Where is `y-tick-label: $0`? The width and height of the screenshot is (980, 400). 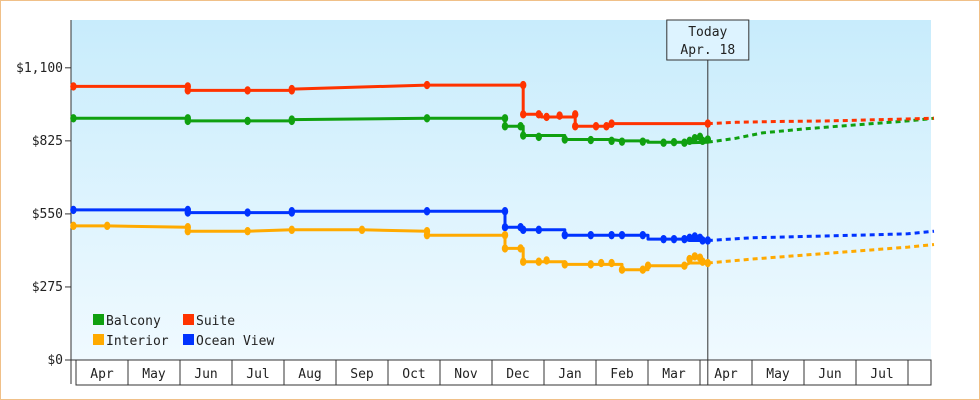 y-tick-label: $0 is located at coordinates (55, 360).